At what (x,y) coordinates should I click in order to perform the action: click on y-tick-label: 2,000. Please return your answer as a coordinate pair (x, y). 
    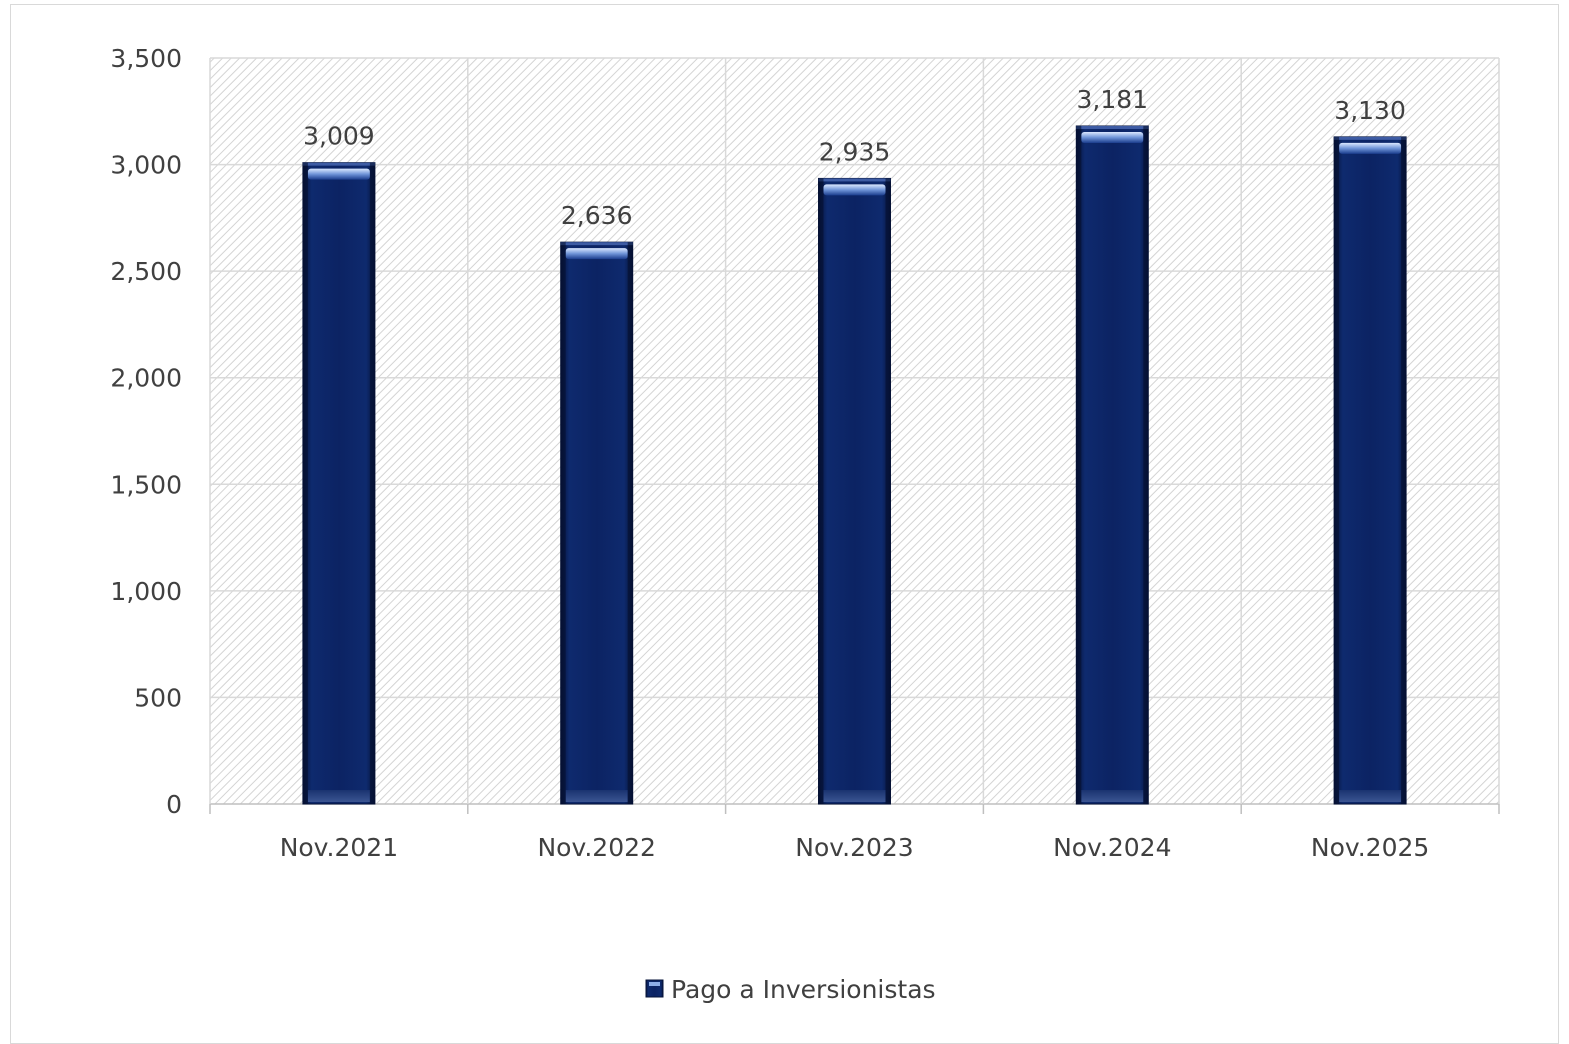
    Looking at the image, I should click on (146, 378).